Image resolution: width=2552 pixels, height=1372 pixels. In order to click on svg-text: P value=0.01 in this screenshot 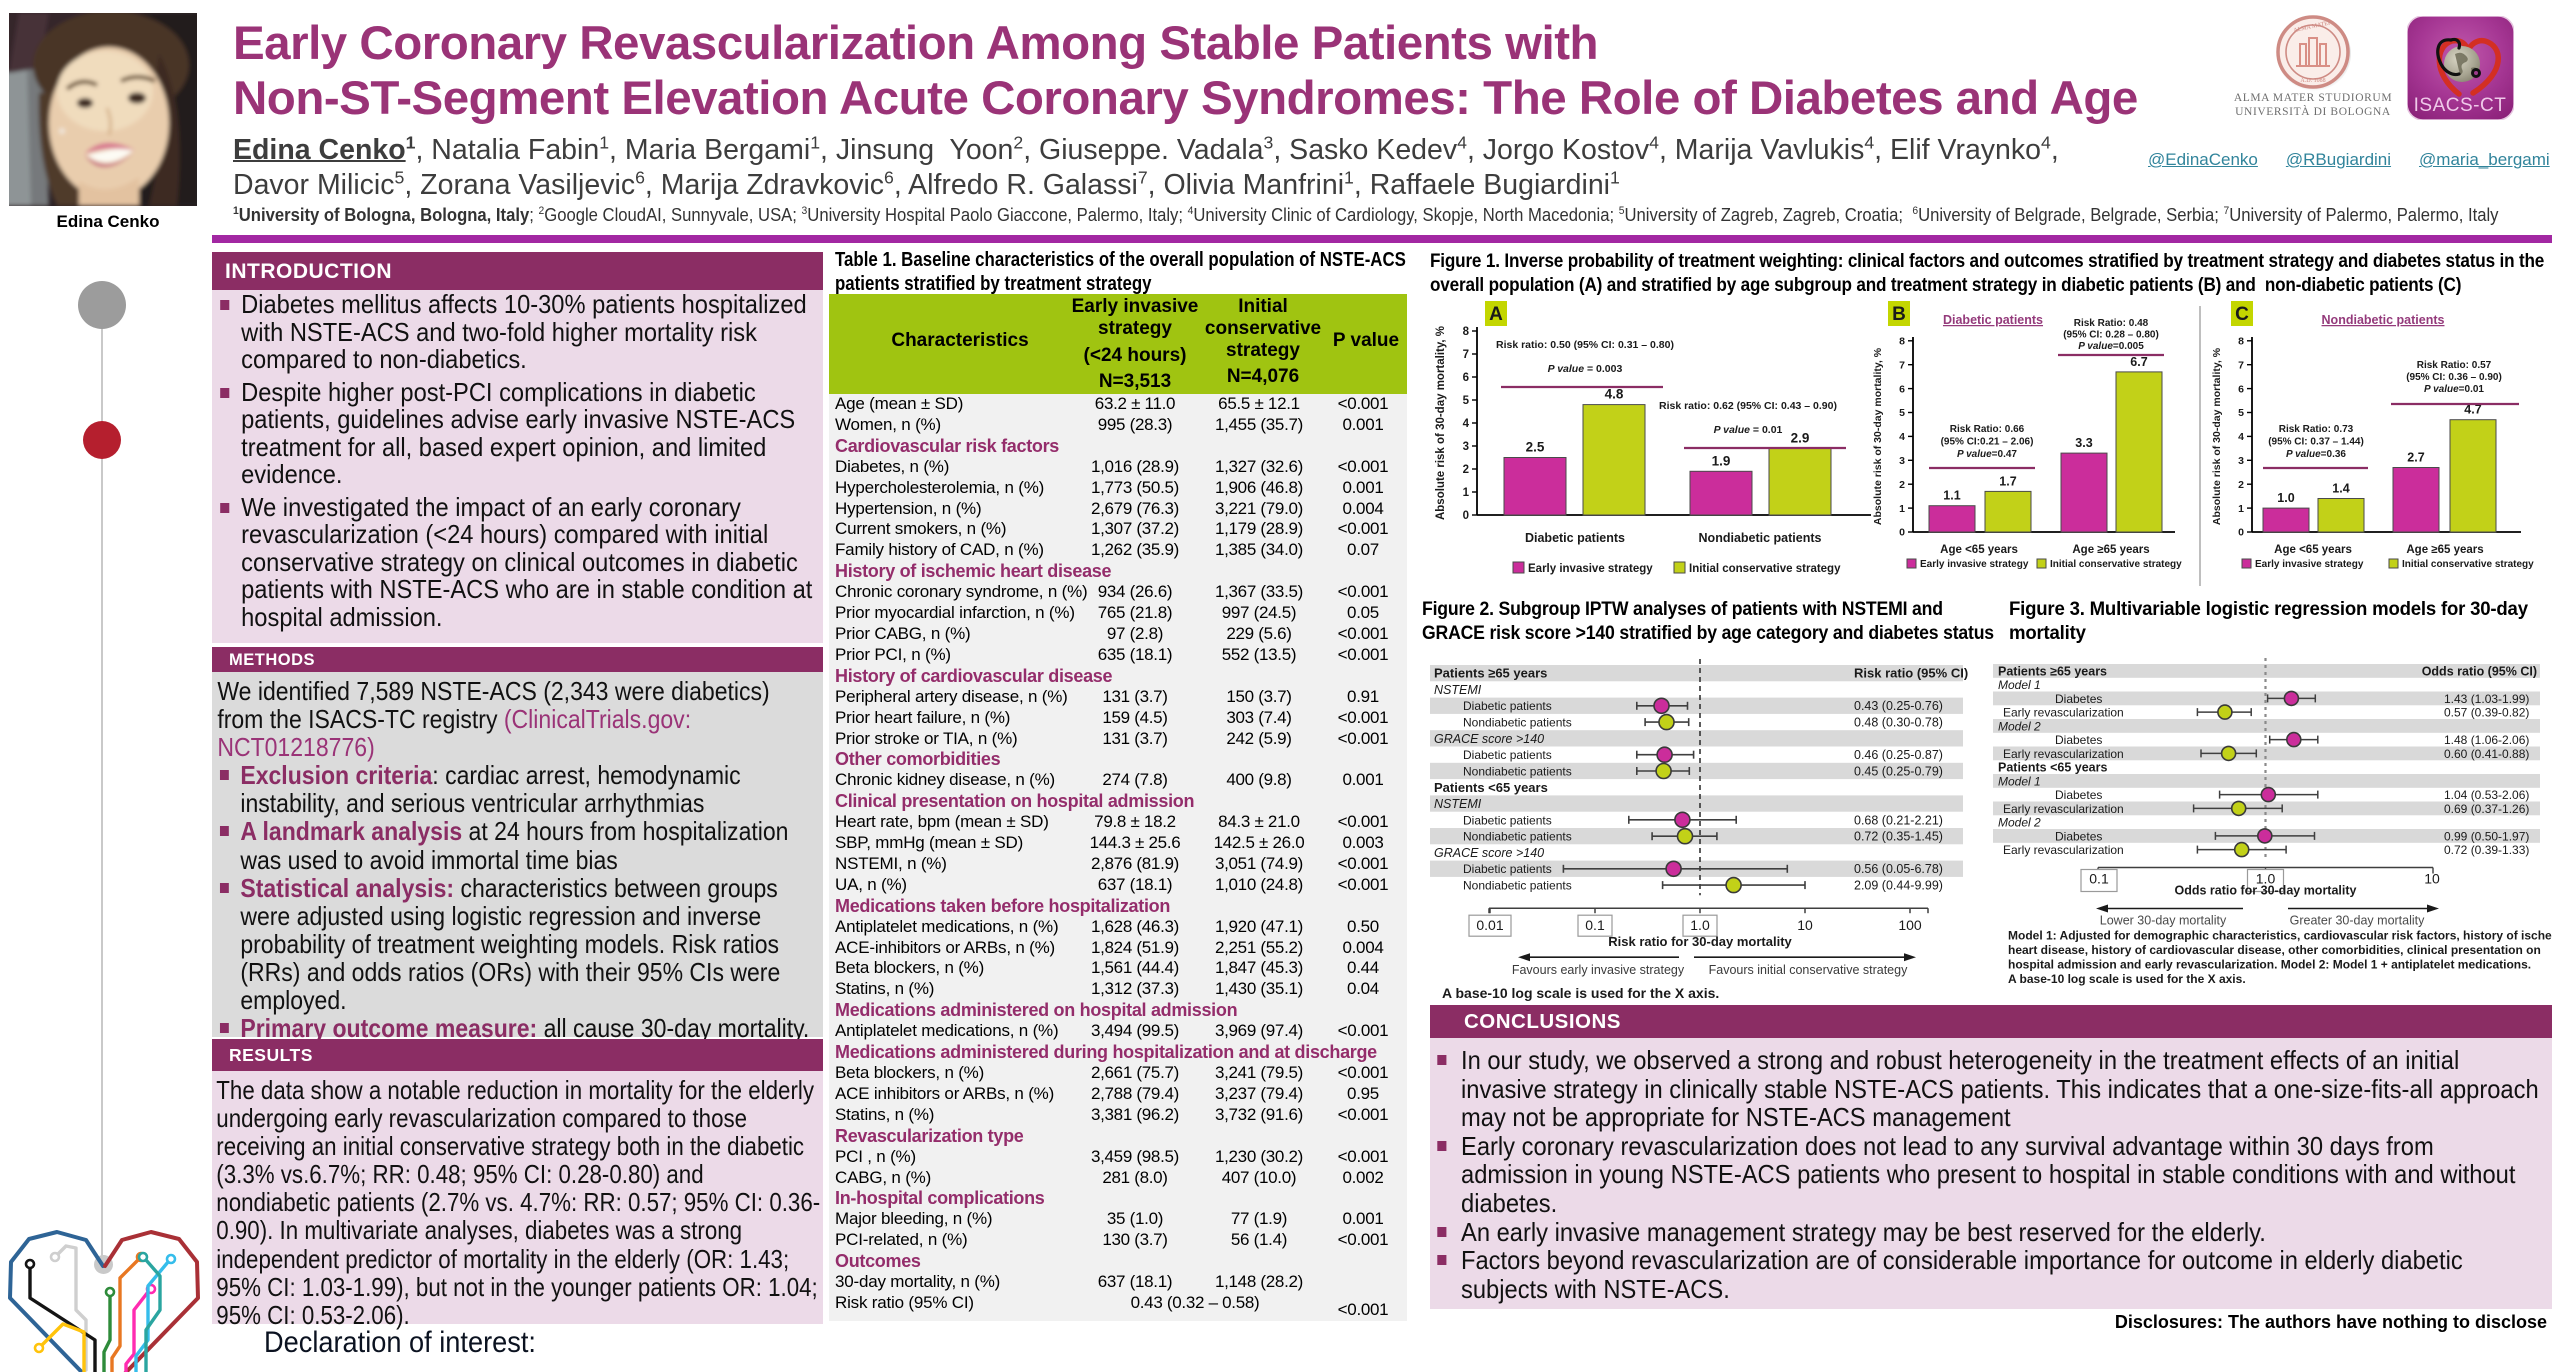, I will do `click(2454, 389)`.